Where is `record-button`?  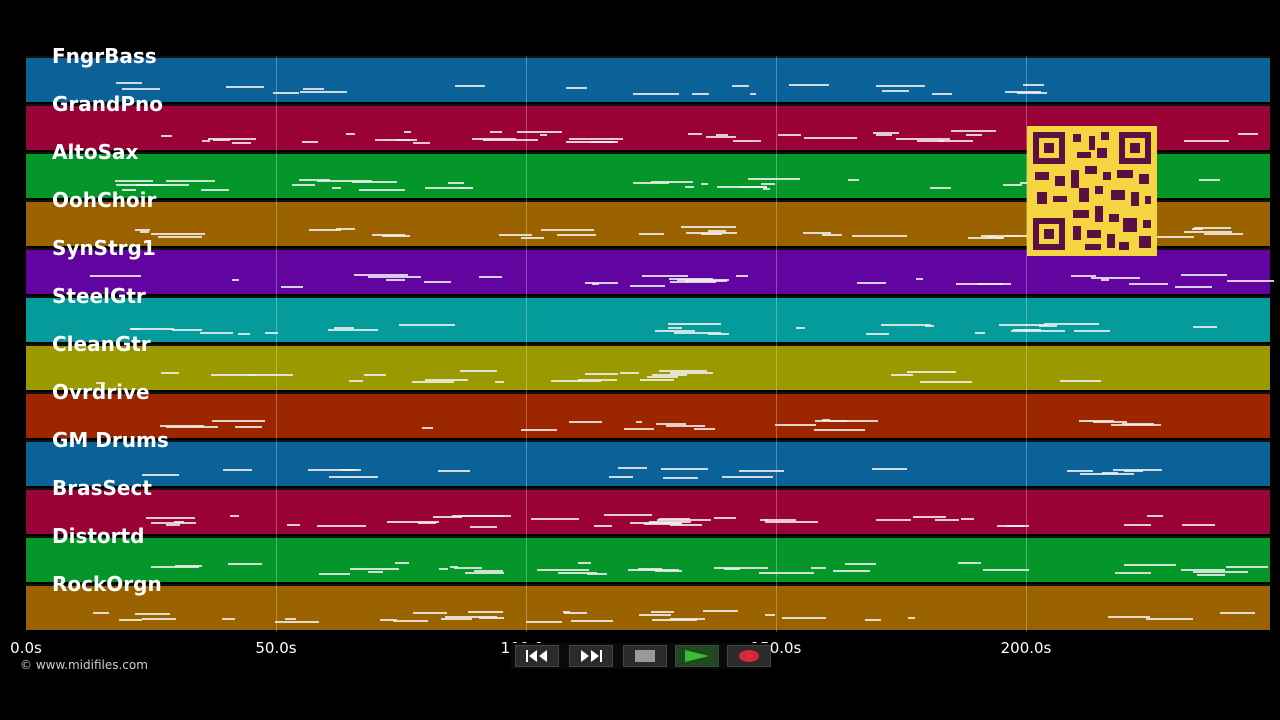
record-button is located at coordinates (749, 656).